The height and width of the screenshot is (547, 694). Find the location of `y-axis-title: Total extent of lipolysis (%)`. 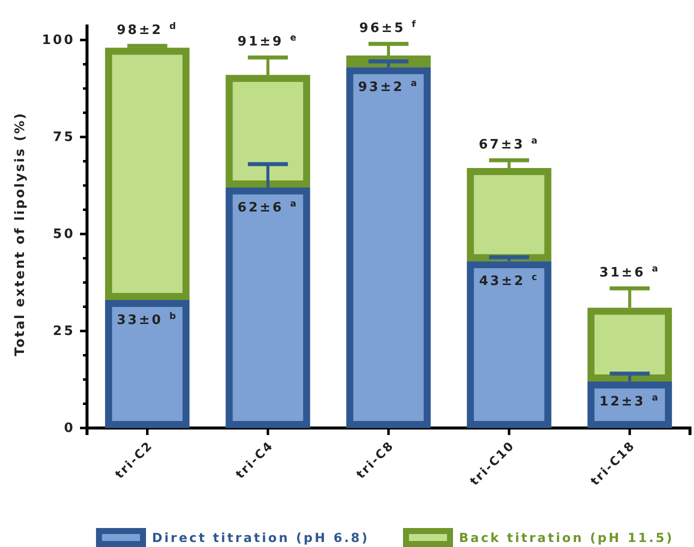

y-axis-title: Total extent of lipolysis (%) is located at coordinates (20, 234).